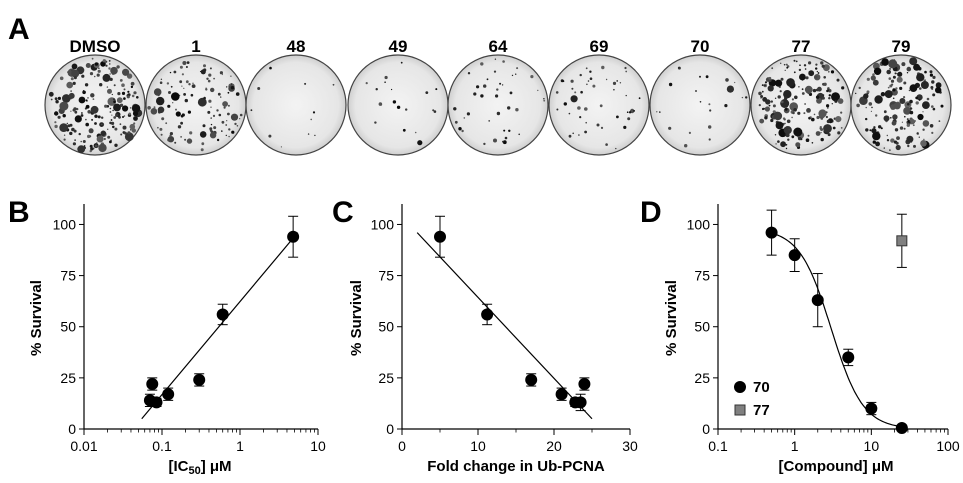 The width and height of the screenshot is (963, 483). Describe the element at coordinates (872, 446) in the screenshot. I see `x-tick-label: 10` at that location.